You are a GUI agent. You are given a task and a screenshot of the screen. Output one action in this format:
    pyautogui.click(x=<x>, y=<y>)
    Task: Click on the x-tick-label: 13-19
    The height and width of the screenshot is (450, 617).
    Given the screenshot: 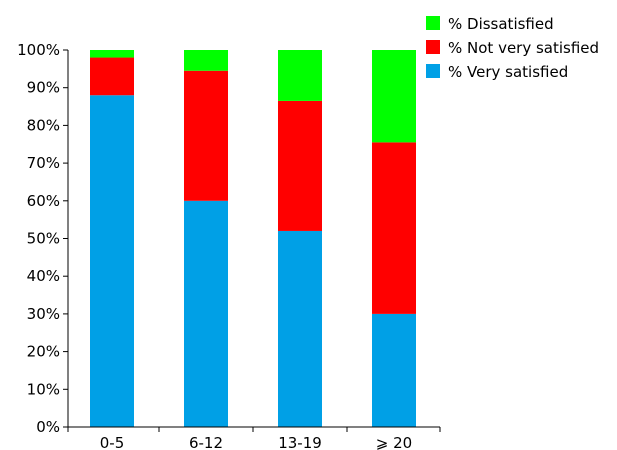 What is the action you would take?
    pyautogui.click(x=300, y=442)
    